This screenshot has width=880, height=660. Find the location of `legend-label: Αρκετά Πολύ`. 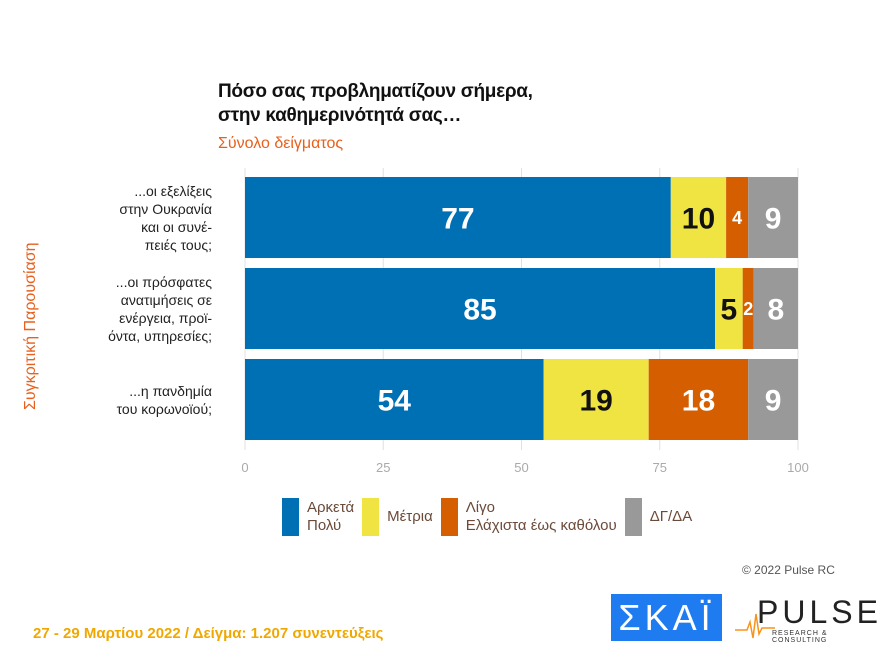

legend-label: Αρκετά Πολύ is located at coordinates (331, 516).